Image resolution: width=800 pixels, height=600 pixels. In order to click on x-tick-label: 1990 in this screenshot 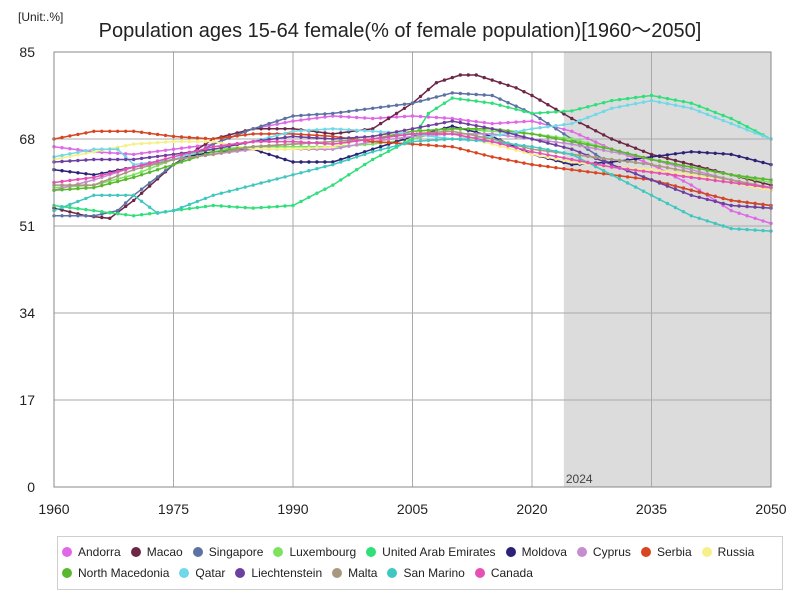, I will do `click(292, 509)`.